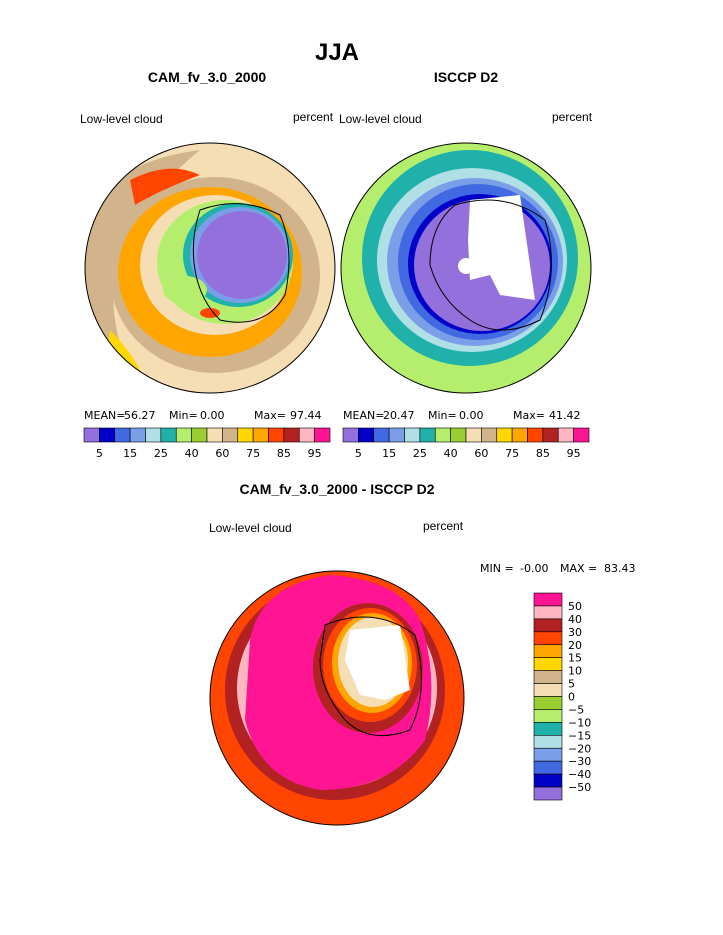 This screenshot has width=723, height=935. Describe the element at coordinates (578, 568) in the screenshot. I see `max-label: MAX =` at that location.